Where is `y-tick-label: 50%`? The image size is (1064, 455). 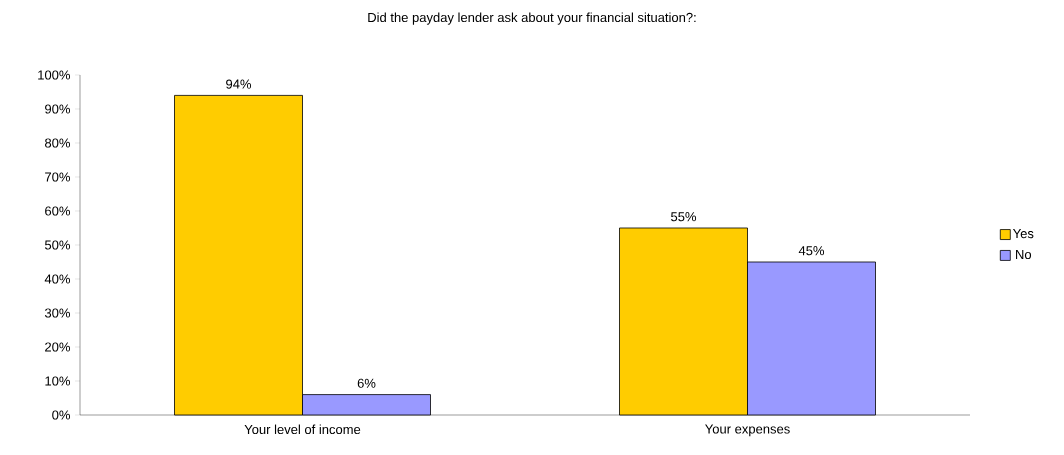 y-tick-label: 50% is located at coordinates (57, 245).